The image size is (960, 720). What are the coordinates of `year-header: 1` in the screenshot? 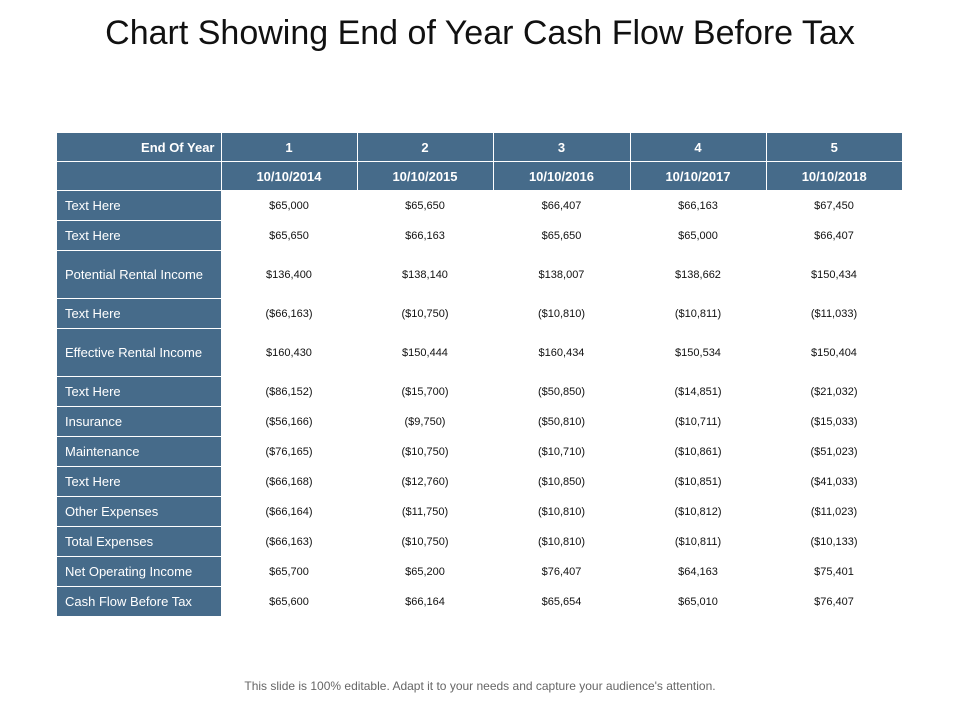 It's located at (289, 147).